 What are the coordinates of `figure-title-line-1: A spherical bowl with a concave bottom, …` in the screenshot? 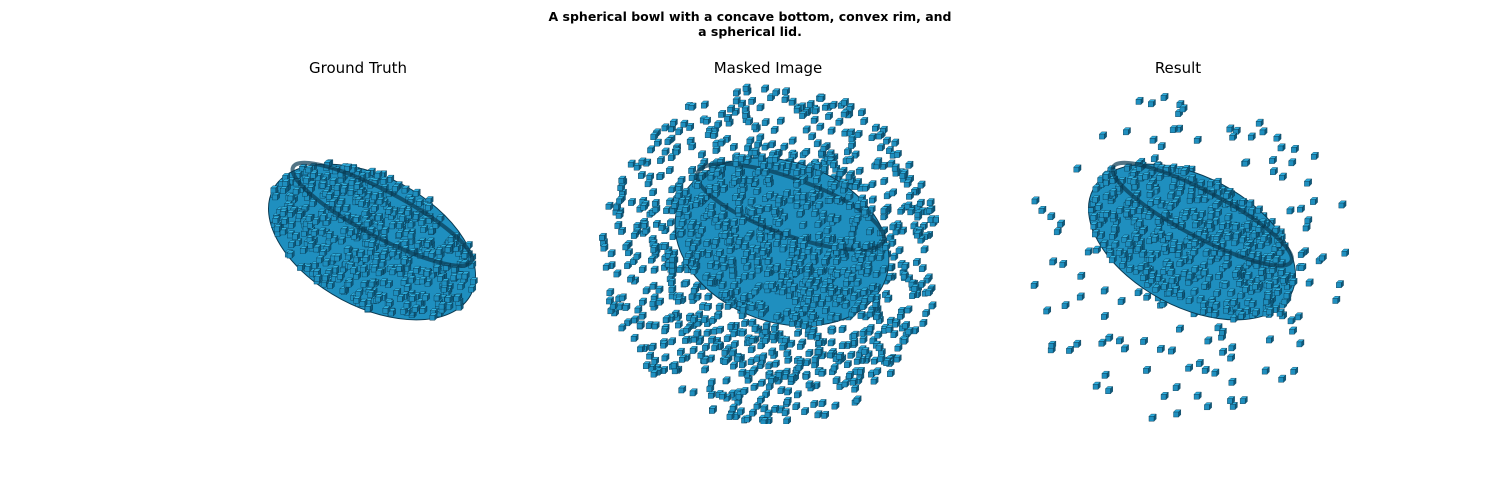 It's located at (750, 16).